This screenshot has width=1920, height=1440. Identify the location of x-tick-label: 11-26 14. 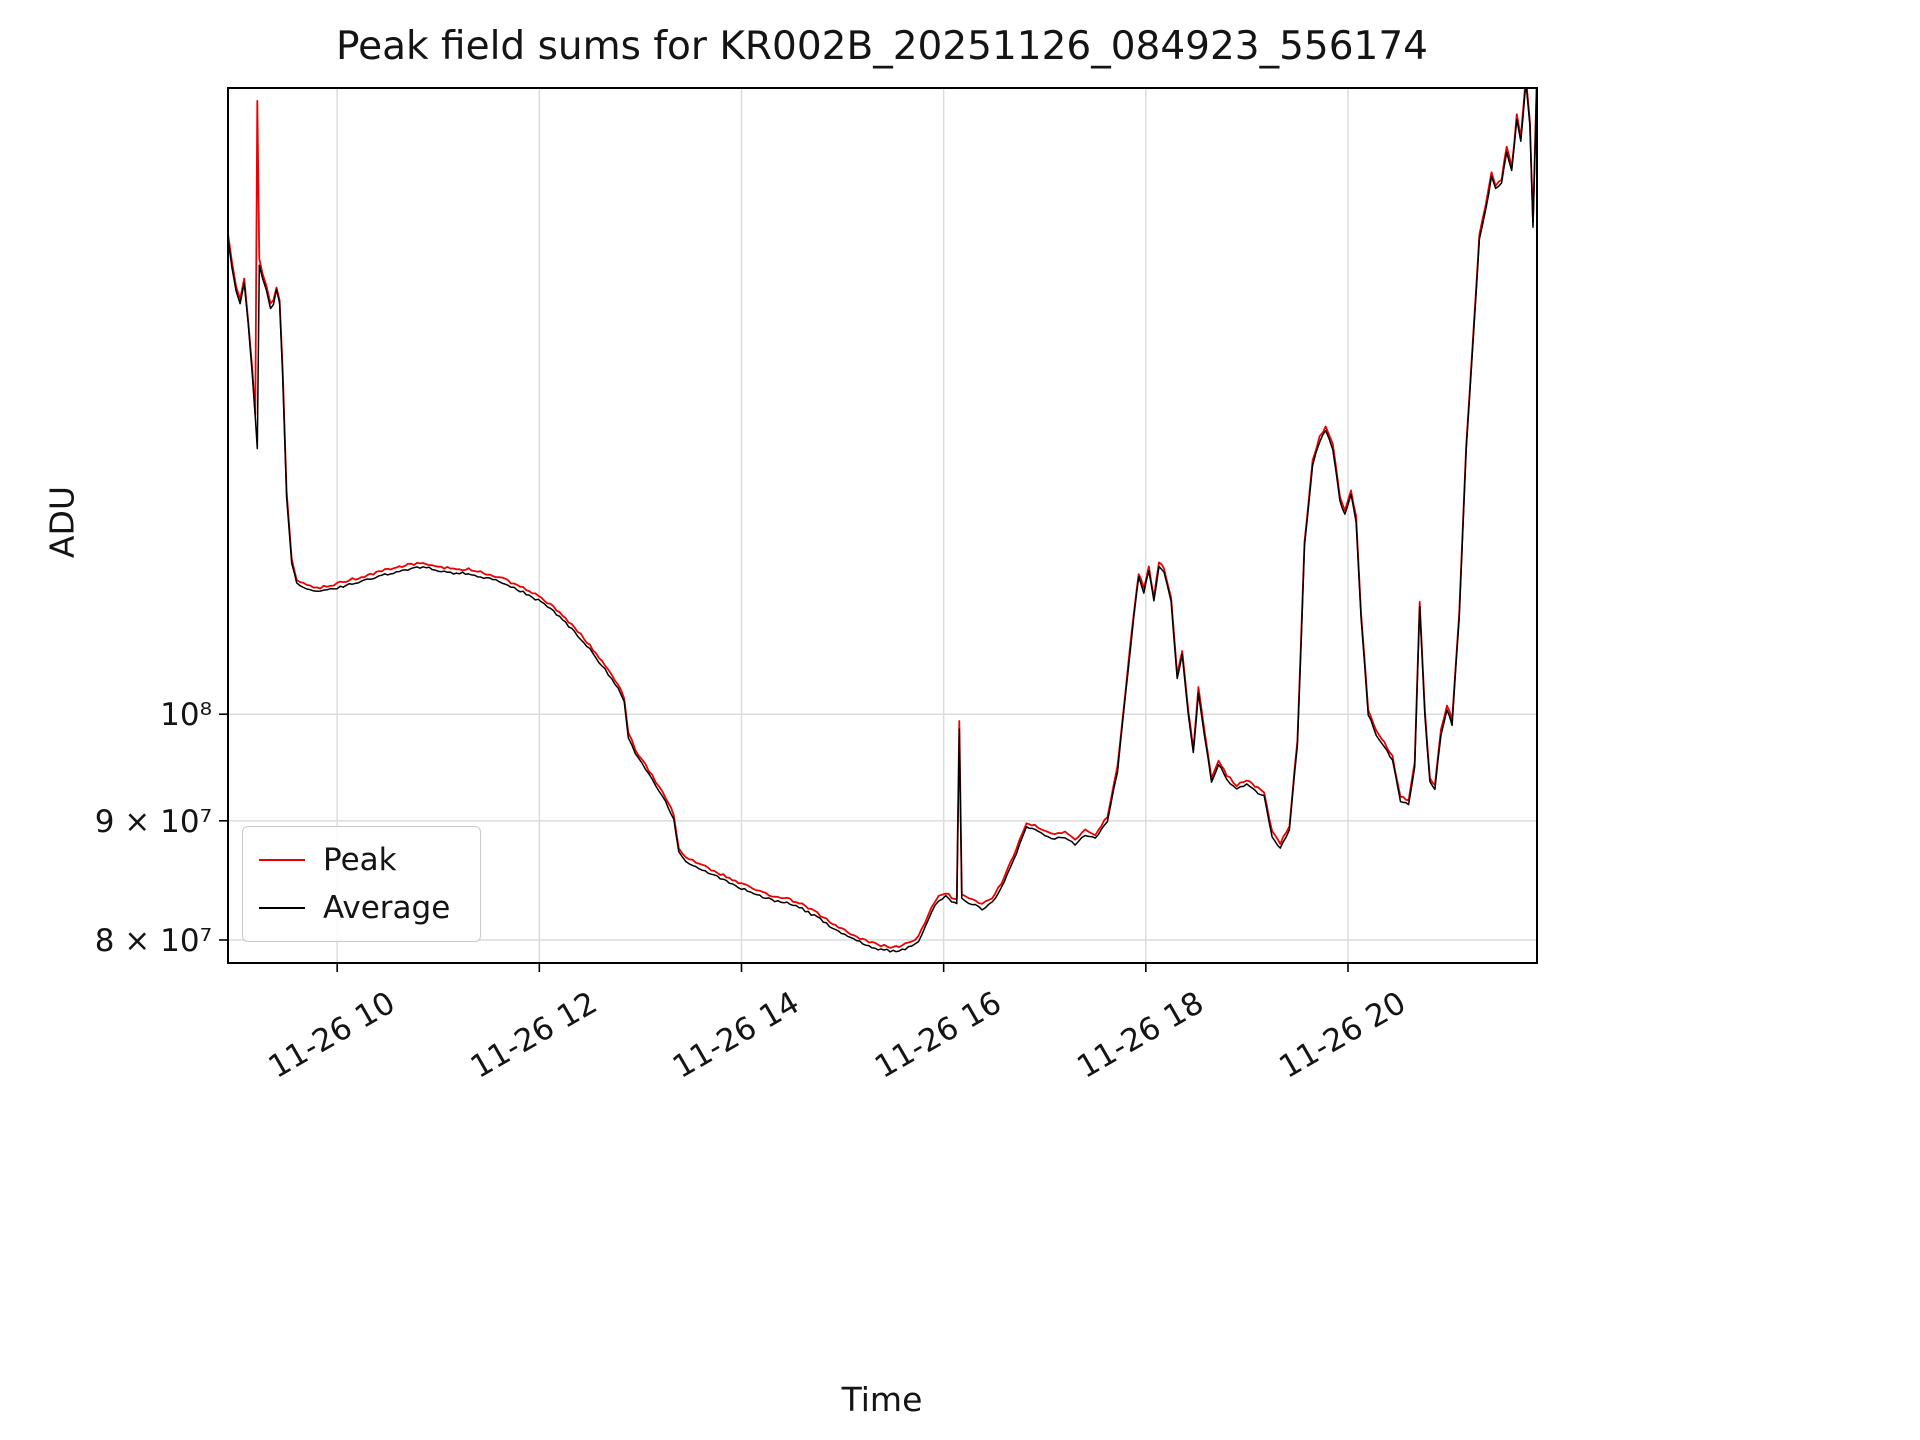
(736, 1035).